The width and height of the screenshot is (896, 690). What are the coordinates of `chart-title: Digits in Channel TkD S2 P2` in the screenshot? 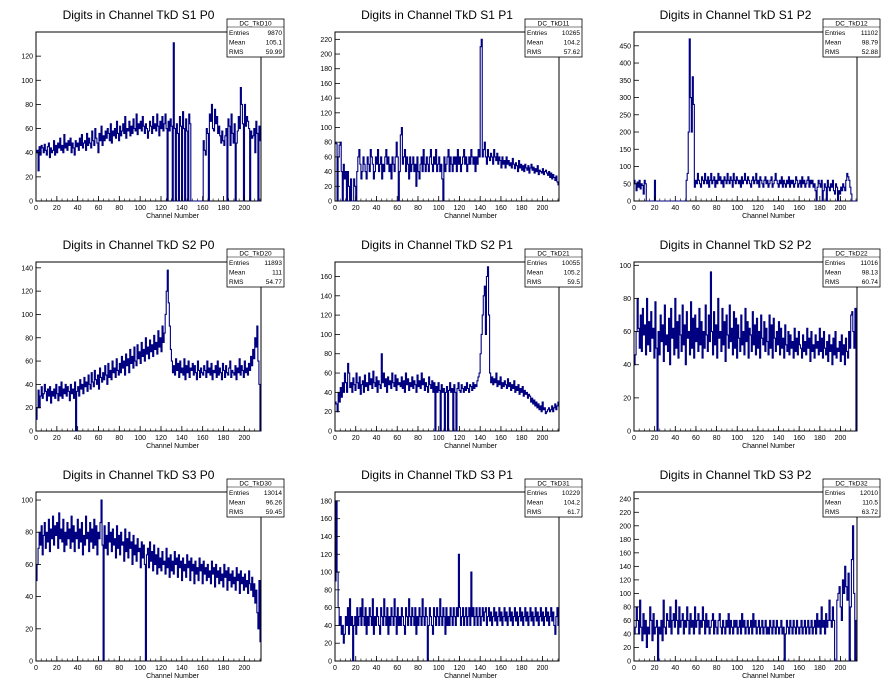 It's located at (736, 245).